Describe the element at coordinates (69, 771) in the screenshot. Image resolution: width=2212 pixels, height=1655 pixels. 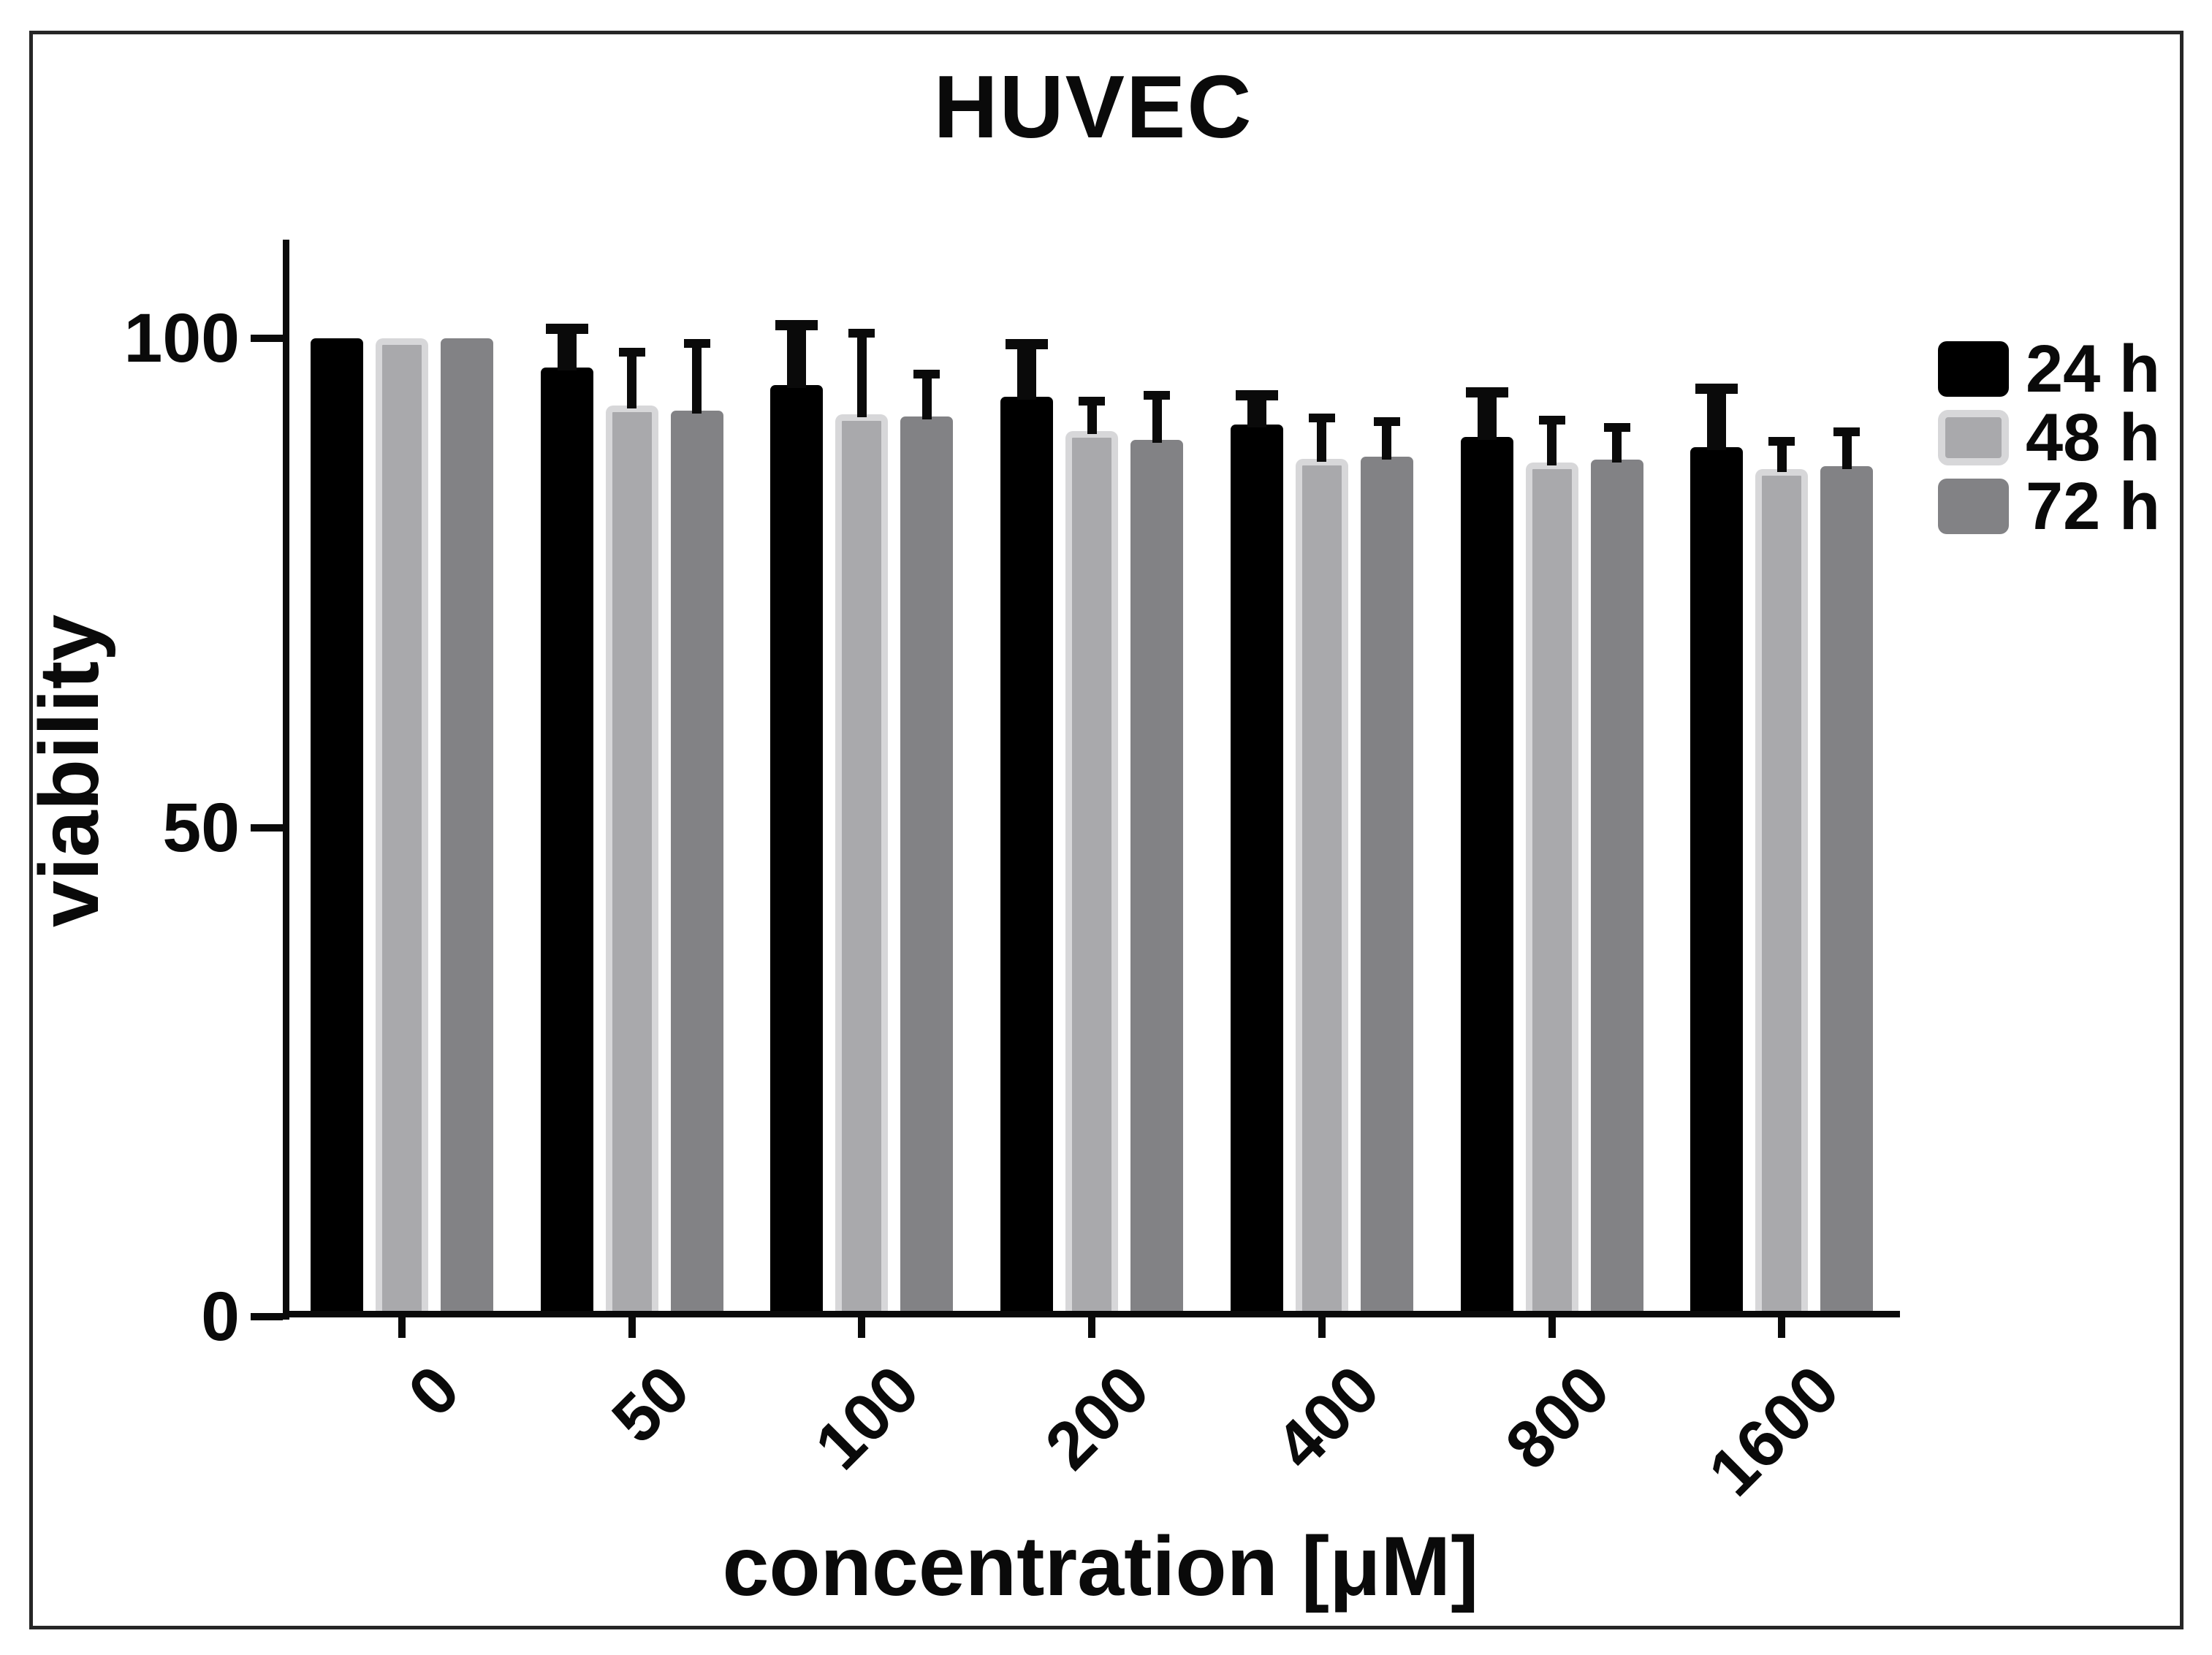
I see `y-axis-title: viability` at that location.